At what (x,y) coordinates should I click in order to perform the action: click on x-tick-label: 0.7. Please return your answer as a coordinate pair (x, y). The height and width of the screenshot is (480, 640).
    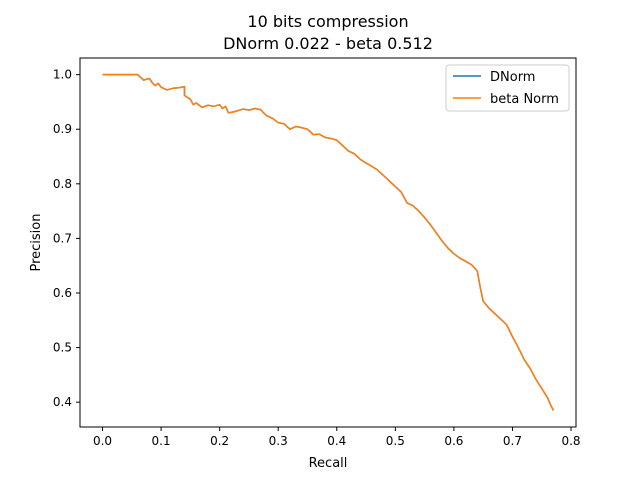
    Looking at the image, I should click on (512, 441).